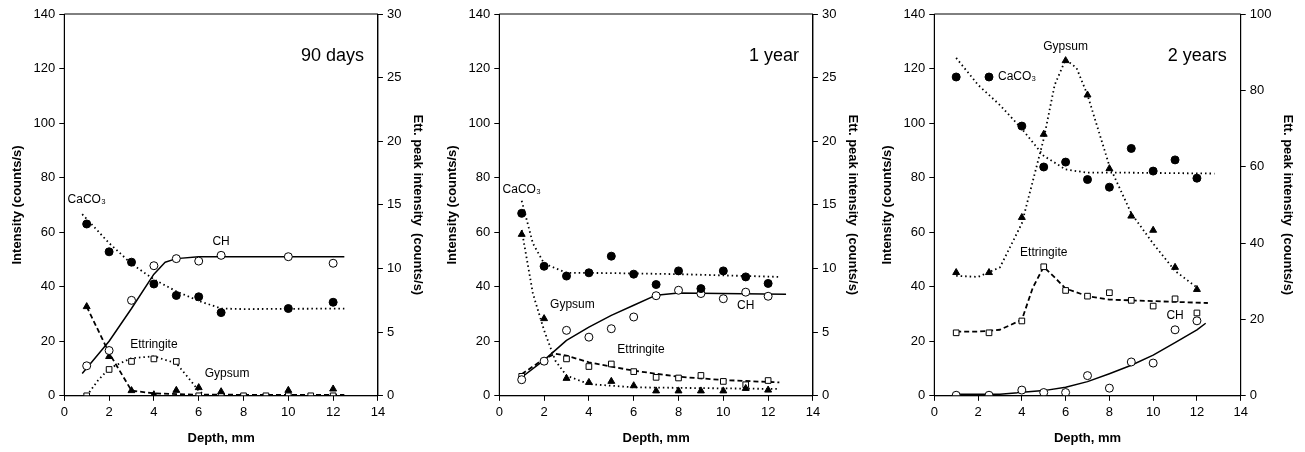 The image size is (1305, 452). I want to click on y2-tick-label: 100, so click(1260, 13).